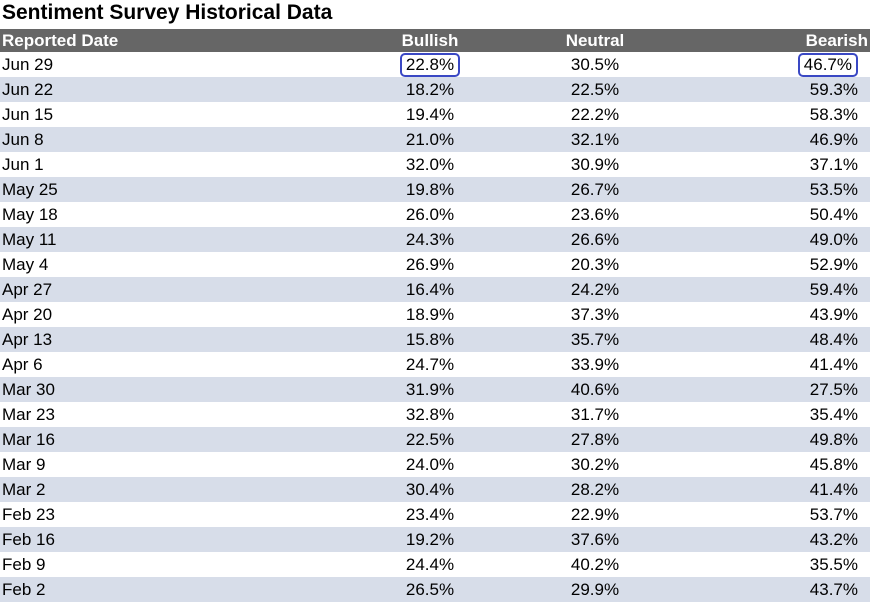 The width and height of the screenshot is (870, 602). What do you see at coordinates (833, 389) in the screenshot?
I see `cell-bearish: 27.5%` at bounding box center [833, 389].